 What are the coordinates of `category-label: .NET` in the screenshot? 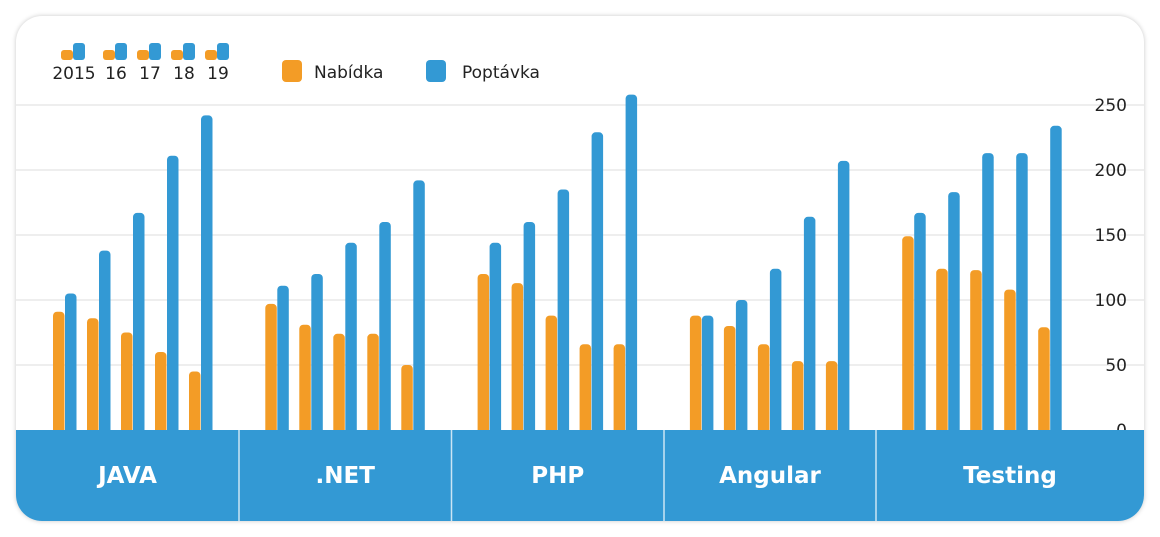 It's located at (346, 476).